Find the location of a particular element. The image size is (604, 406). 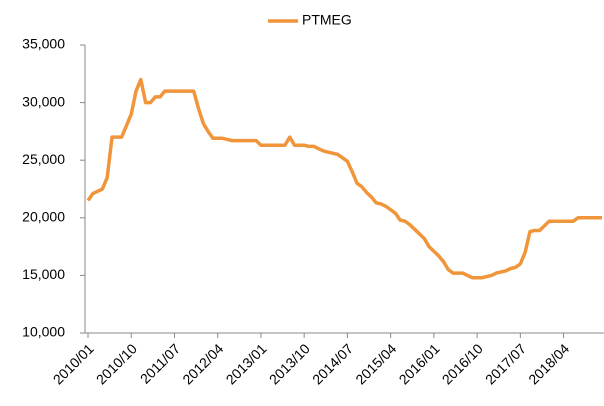

x-tick-label: 2015/04 is located at coordinates (375, 363).